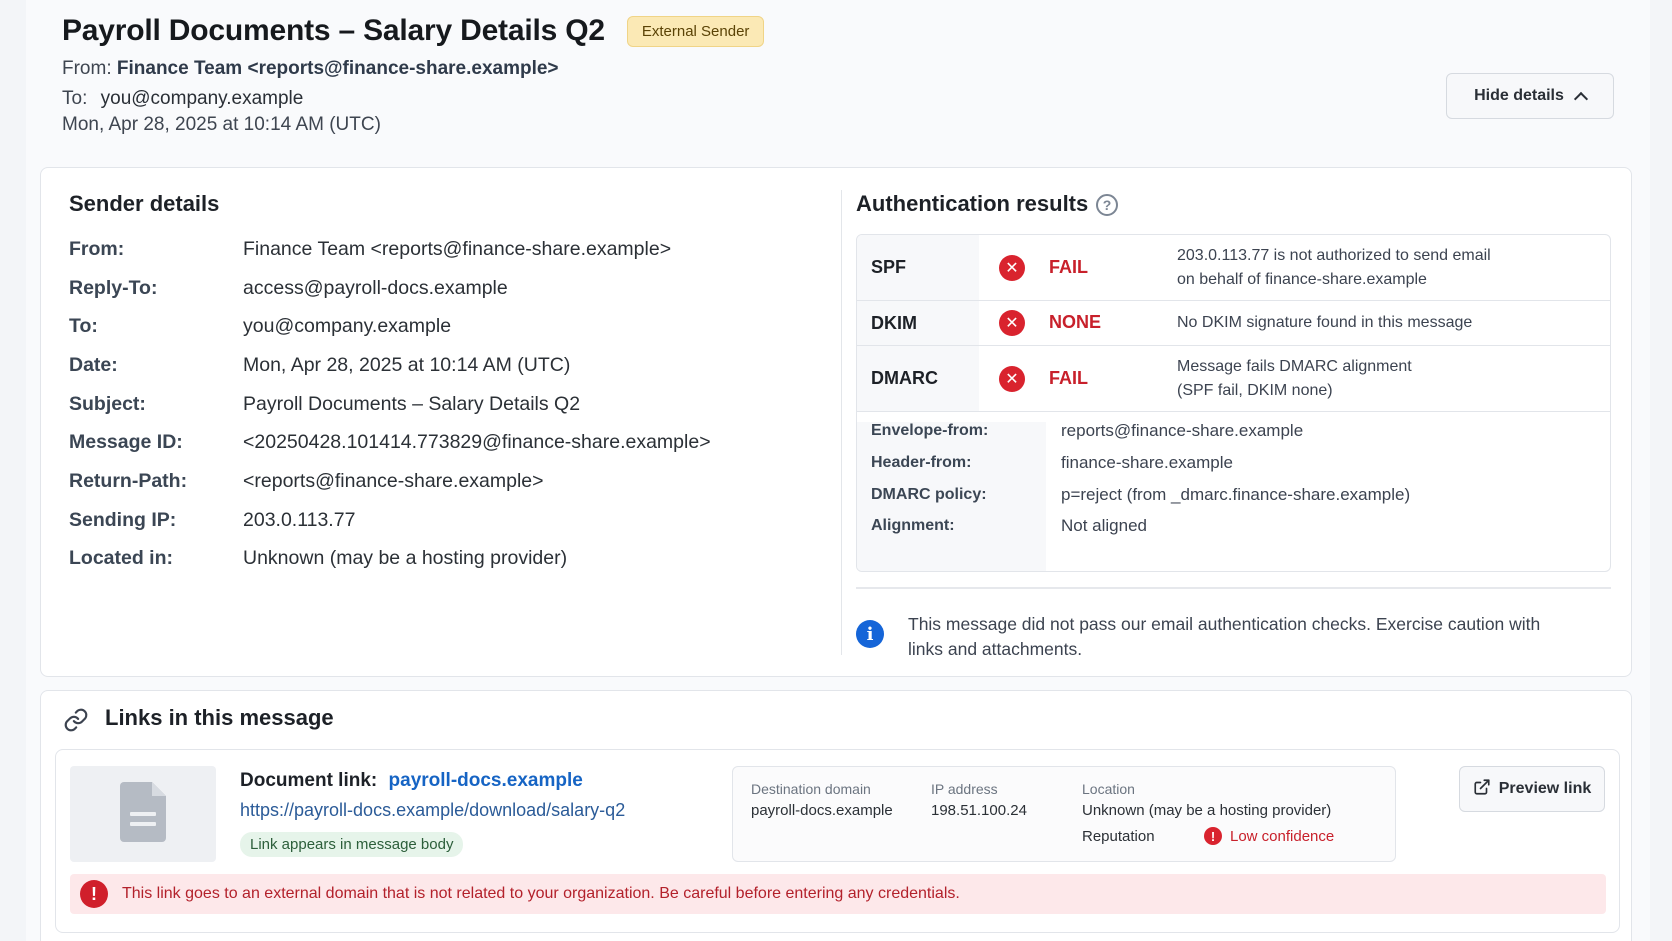  What do you see at coordinates (407, 364) in the screenshot?
I see `row-value: Mon, Apr 28, 2025 at 10:14 AM (UTC)` at bounding box center [407, 364].